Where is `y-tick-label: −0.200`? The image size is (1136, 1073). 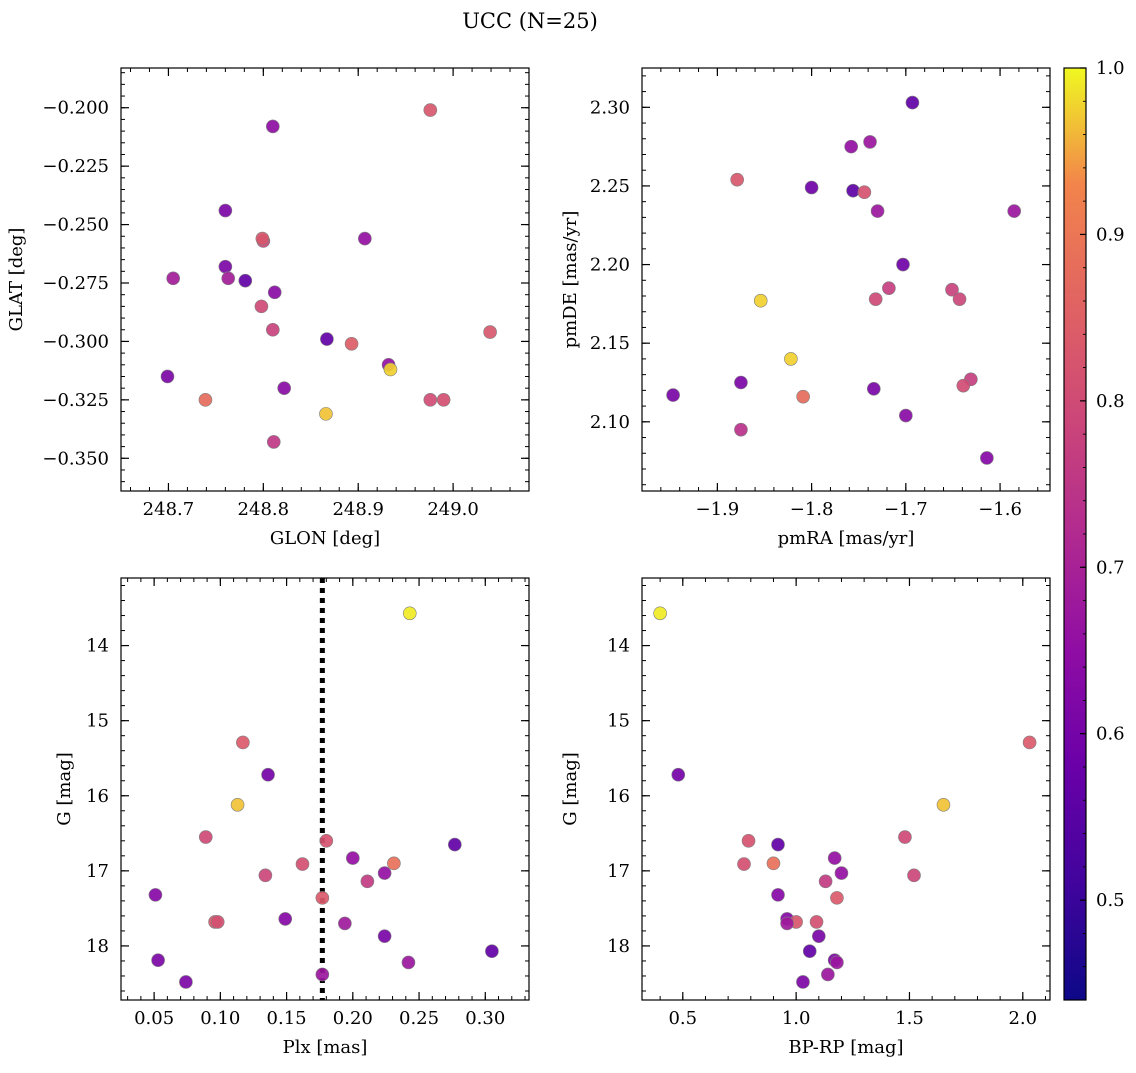 y-tick-label: −0.200 is located at coordinates (75, 108).